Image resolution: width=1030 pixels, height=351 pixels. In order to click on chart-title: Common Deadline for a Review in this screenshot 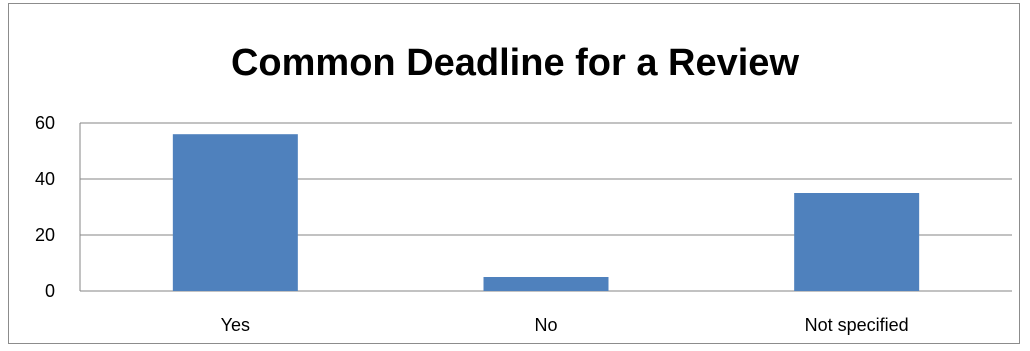, I will do `click(514, 63)`.